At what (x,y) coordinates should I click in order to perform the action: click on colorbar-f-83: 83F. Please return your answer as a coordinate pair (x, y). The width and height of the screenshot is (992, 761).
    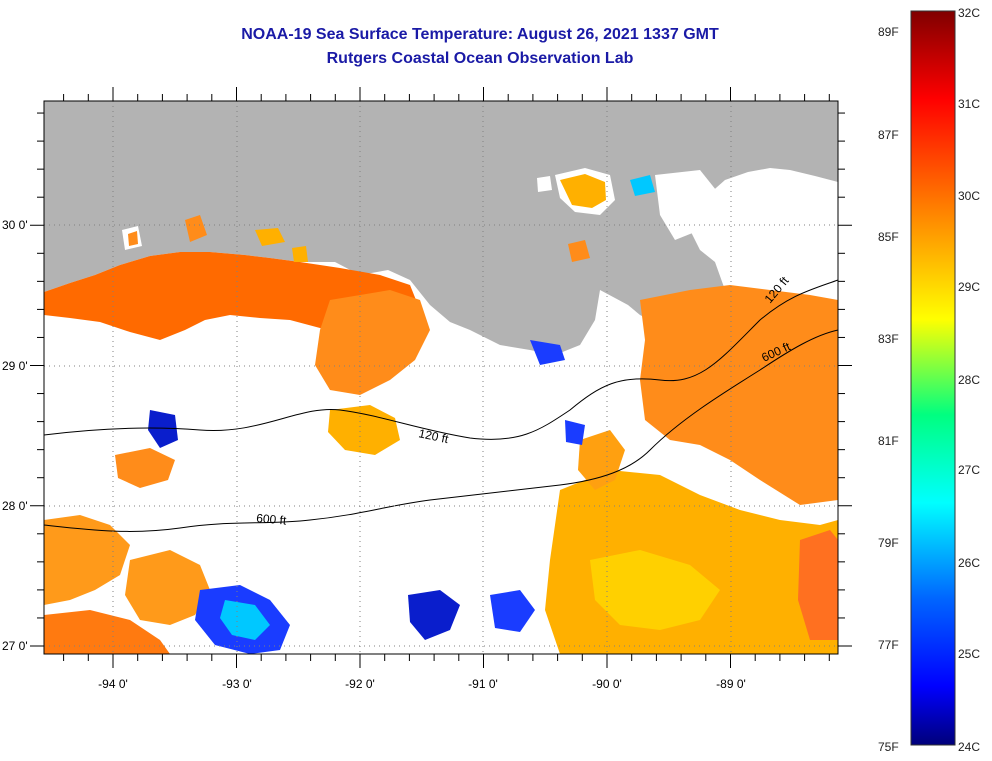
    Looking at the image, I should click on (888, 339).